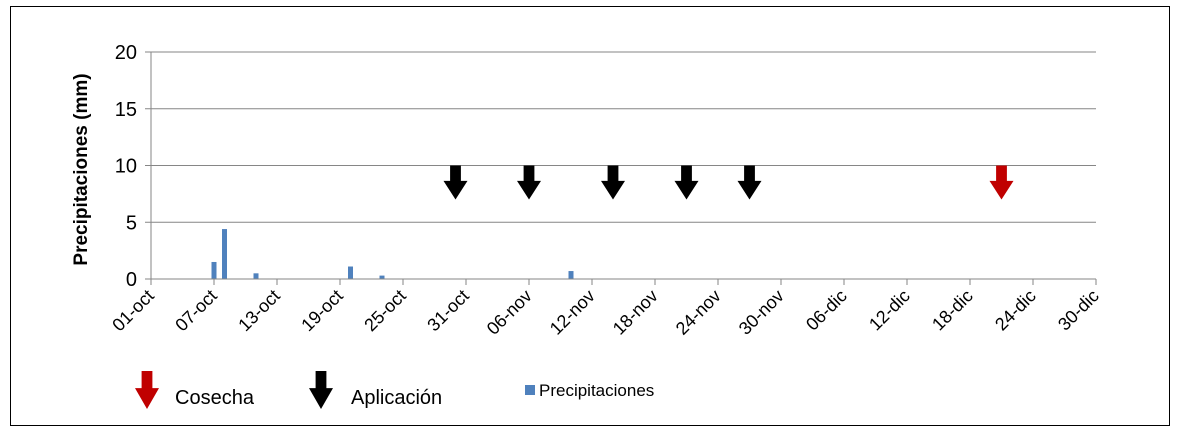  What do you see at coordinates (889, 310) in the screenshot?
I see `x-tick-label: 12-dic` at bounding box center [889, 310].